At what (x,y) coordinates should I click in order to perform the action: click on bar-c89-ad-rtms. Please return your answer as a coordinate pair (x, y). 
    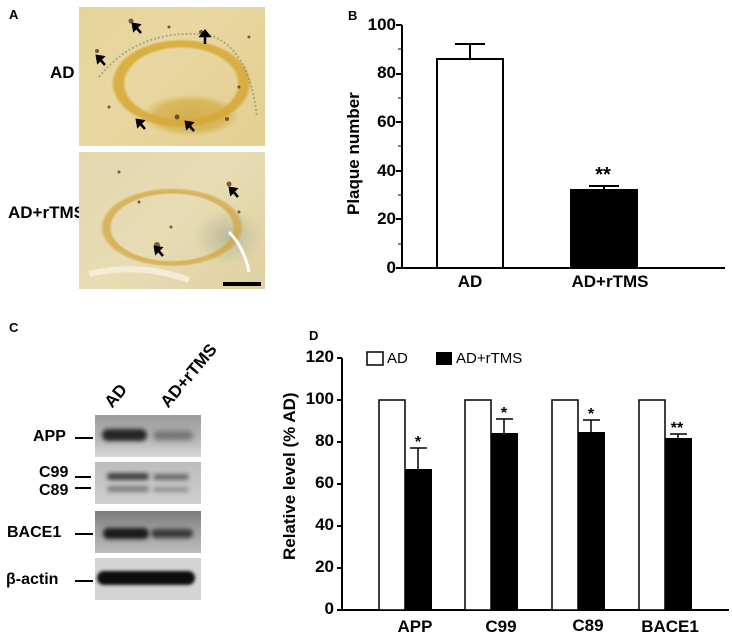
    Looking at the image, I should click on (591, 521).